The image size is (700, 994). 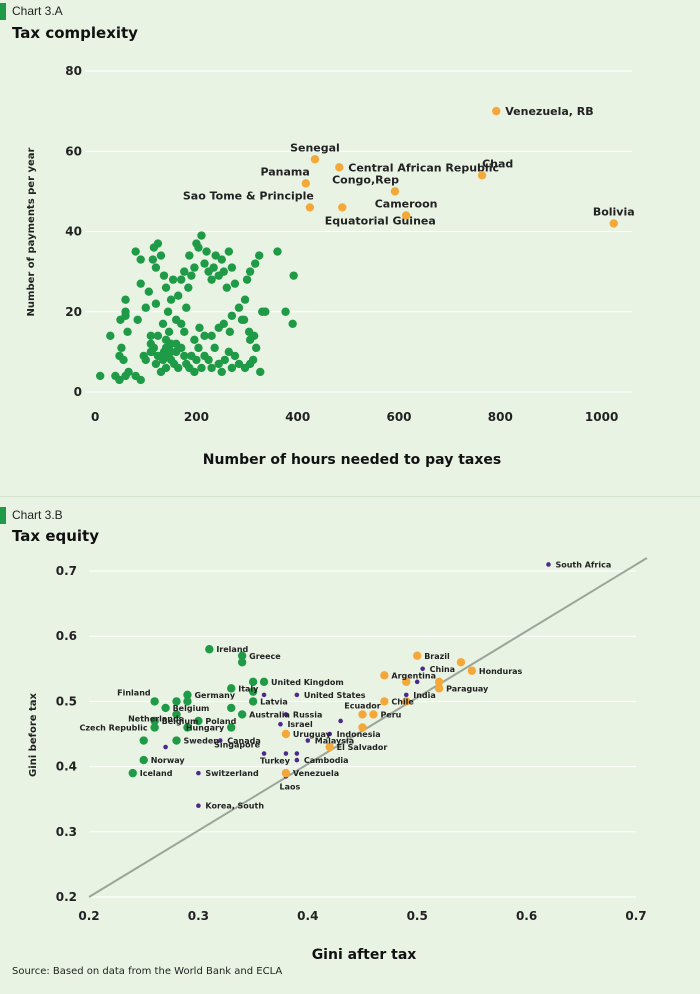 I want to click on x-tick-label: 0.7, so click(x=635, y=916).